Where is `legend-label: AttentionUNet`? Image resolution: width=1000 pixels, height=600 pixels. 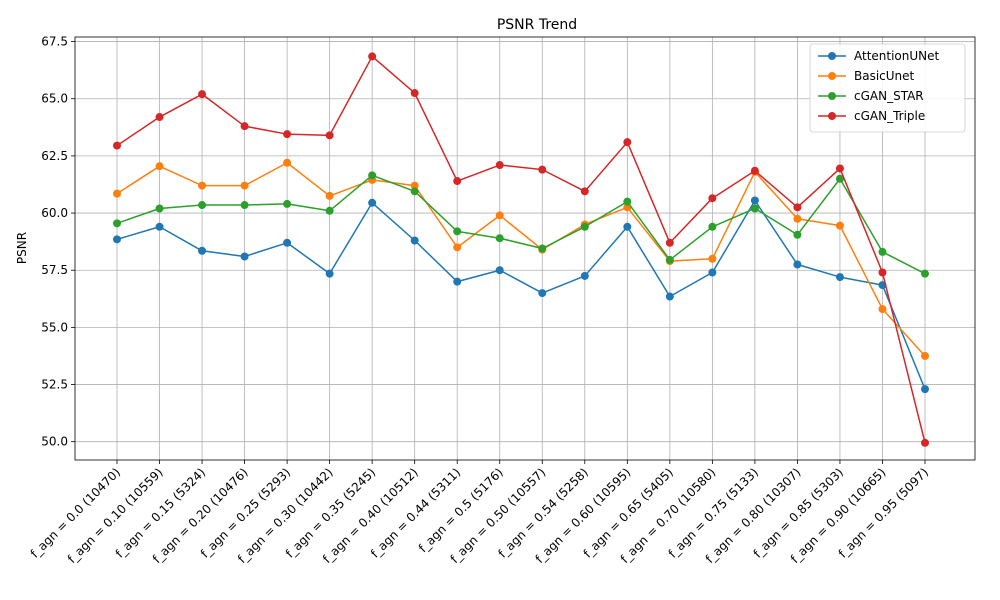 legend-label: AttentionUNet is located at coordinates (897, 56).